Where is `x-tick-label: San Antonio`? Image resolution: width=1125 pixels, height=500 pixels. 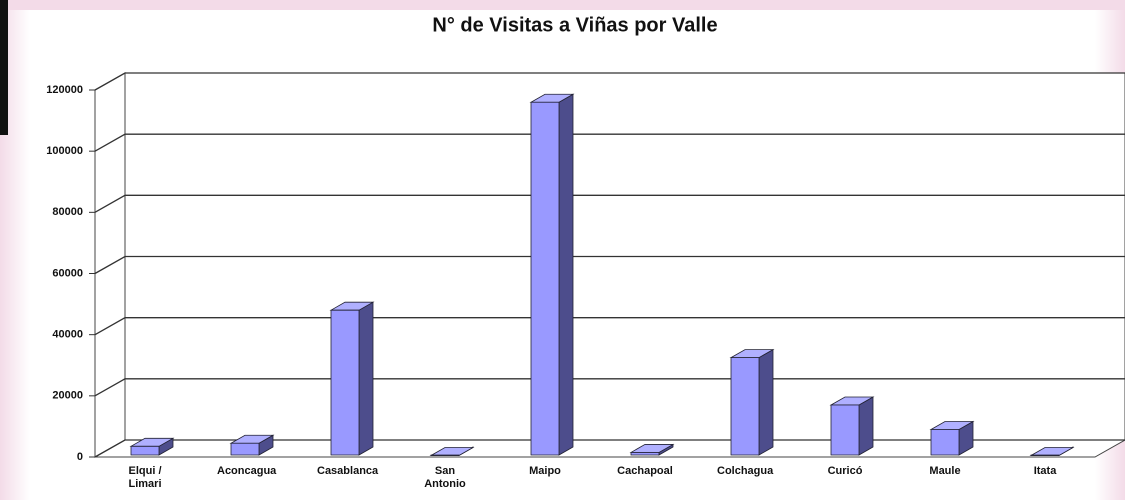
x-tick-label: San Antonio is located at coordinates (445, 477).